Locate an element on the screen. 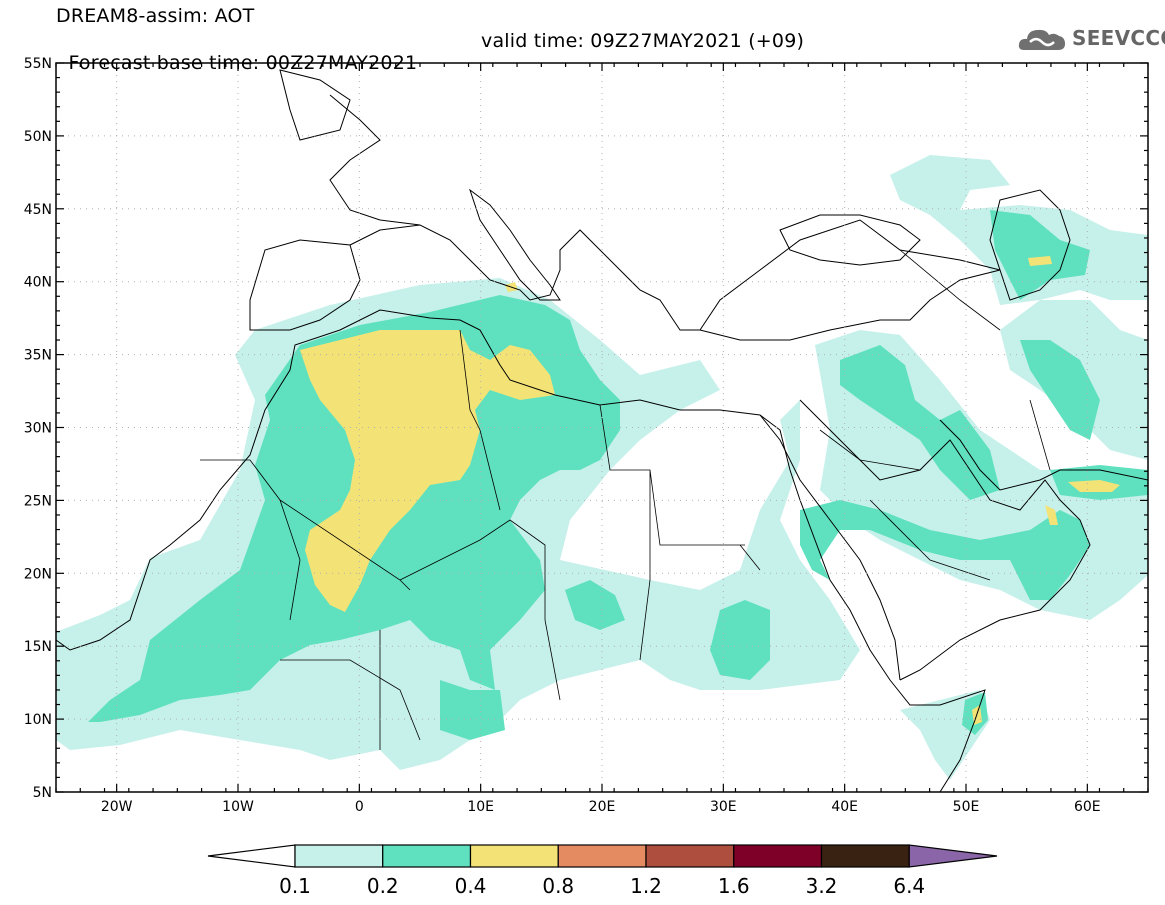 The image size is (1165, 905). caspian-coastline is located at coordinates (1030, 245).